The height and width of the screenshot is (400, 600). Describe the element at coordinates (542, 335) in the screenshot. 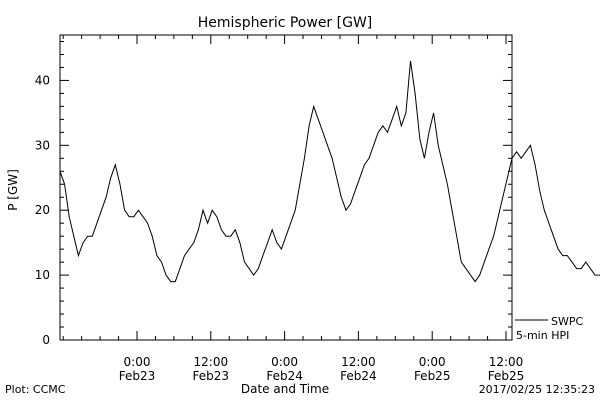

I see `legend-entry-hpi: 5-min HPI` at that location.